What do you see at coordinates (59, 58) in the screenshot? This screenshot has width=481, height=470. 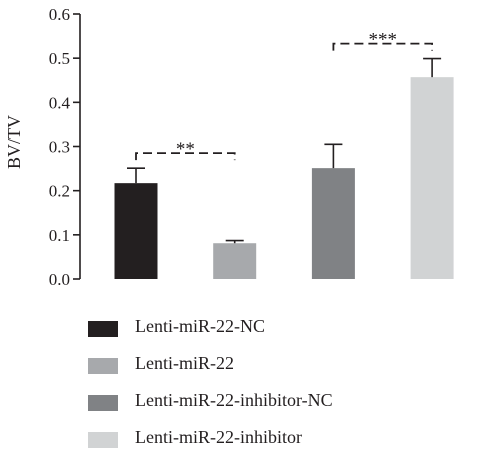 I see `y-tick-label: 0.5` at bounding box center [59, 58].